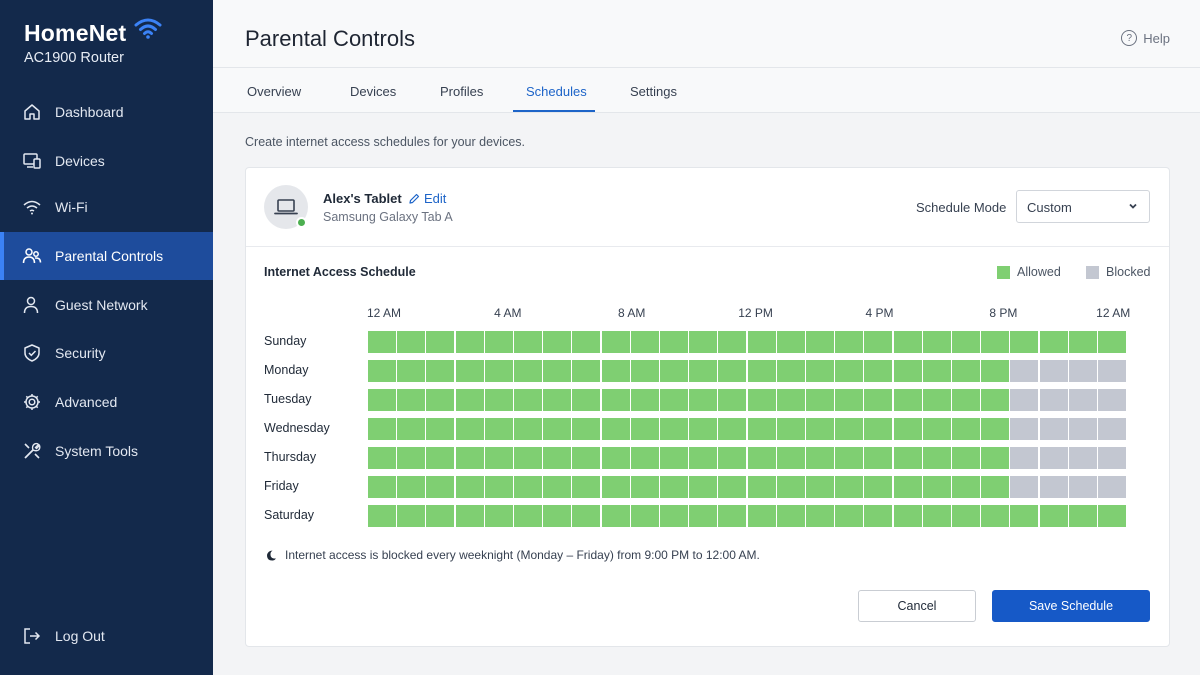 Image resolution: width=1200 pixels, height=675 pixels. I want to click on edit-device-button: Edit, so click(427, 198).